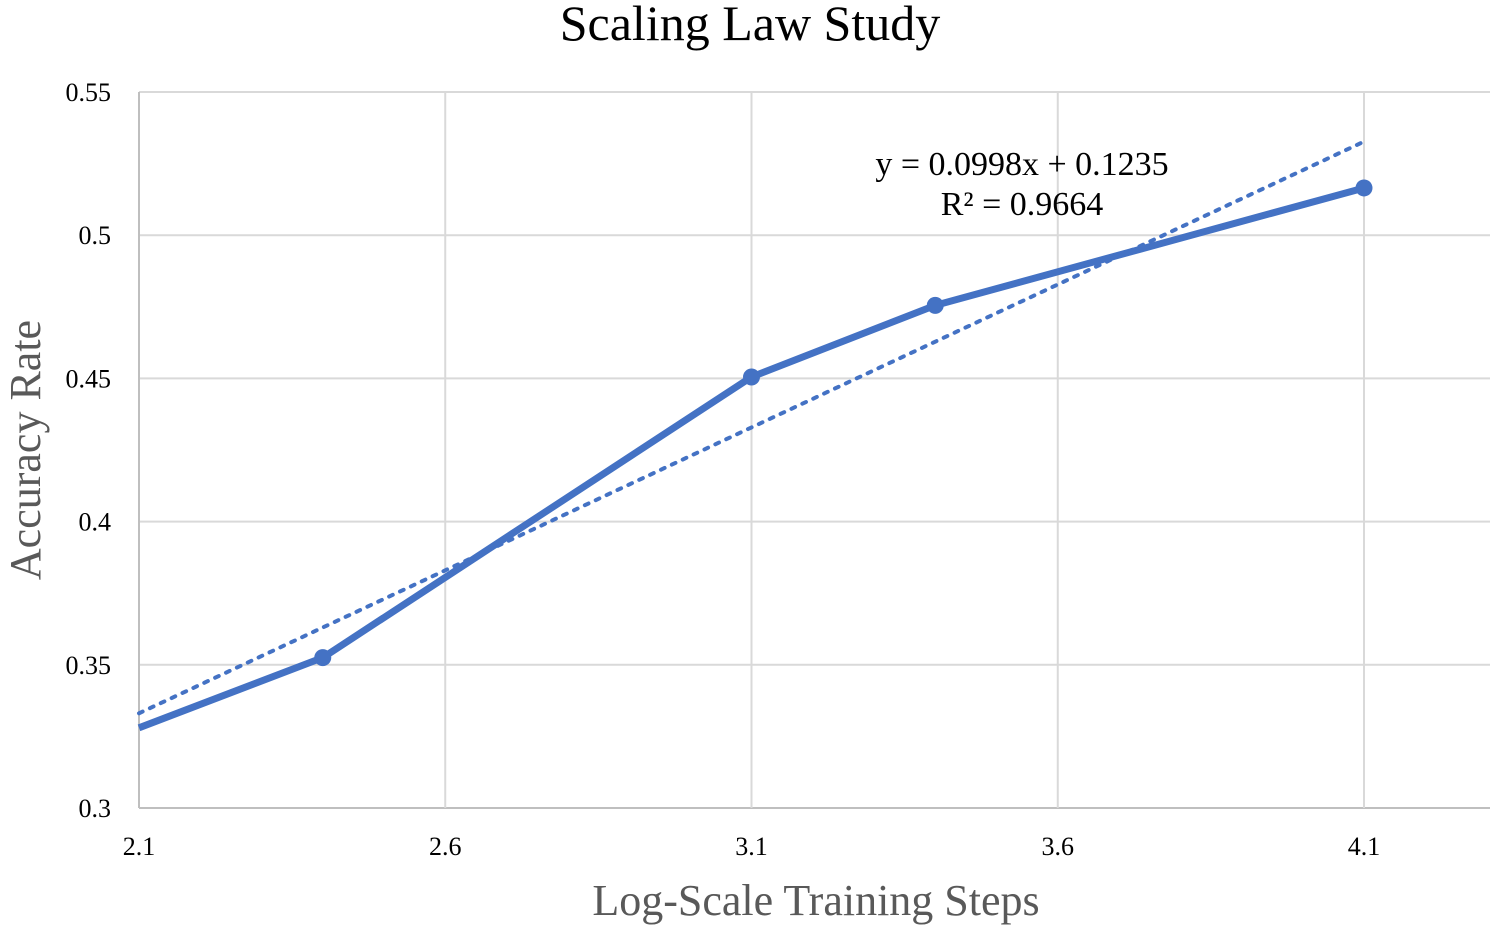 The height and width of the screenshot is (926, 1495). What do you see at coordinates (815, 900) in the screenshot?
I see `x-axis-label: Log-Scale Training Steps` at bounding box center [815, 900].